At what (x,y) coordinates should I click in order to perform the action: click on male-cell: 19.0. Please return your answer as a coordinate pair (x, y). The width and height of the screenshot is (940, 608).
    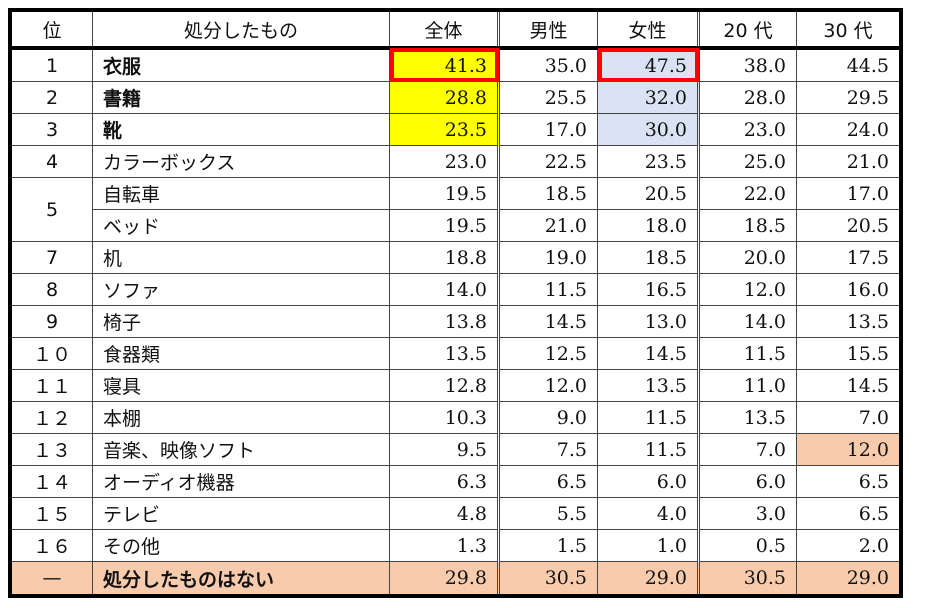
    Looking at the image, I should click on (548, 257).